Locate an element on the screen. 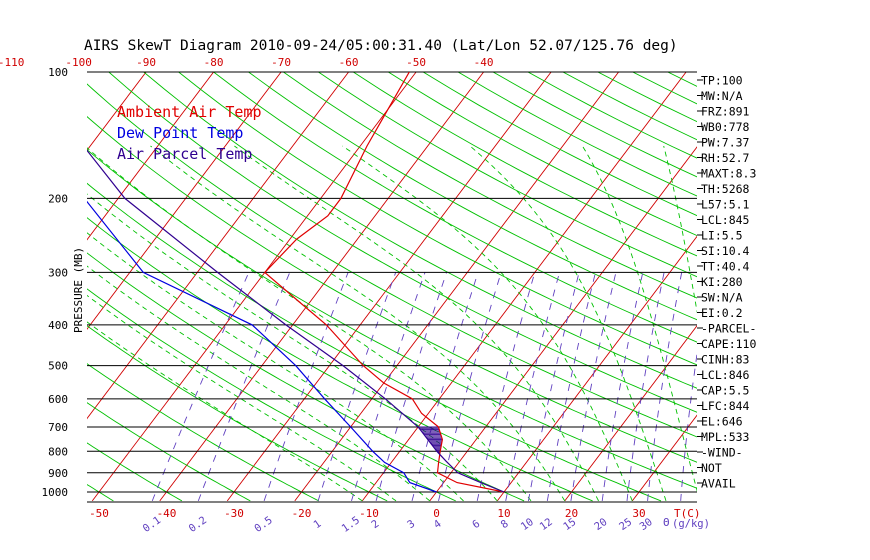  top-temperature-tick-label: -50 is located at coordinates (416, 62).